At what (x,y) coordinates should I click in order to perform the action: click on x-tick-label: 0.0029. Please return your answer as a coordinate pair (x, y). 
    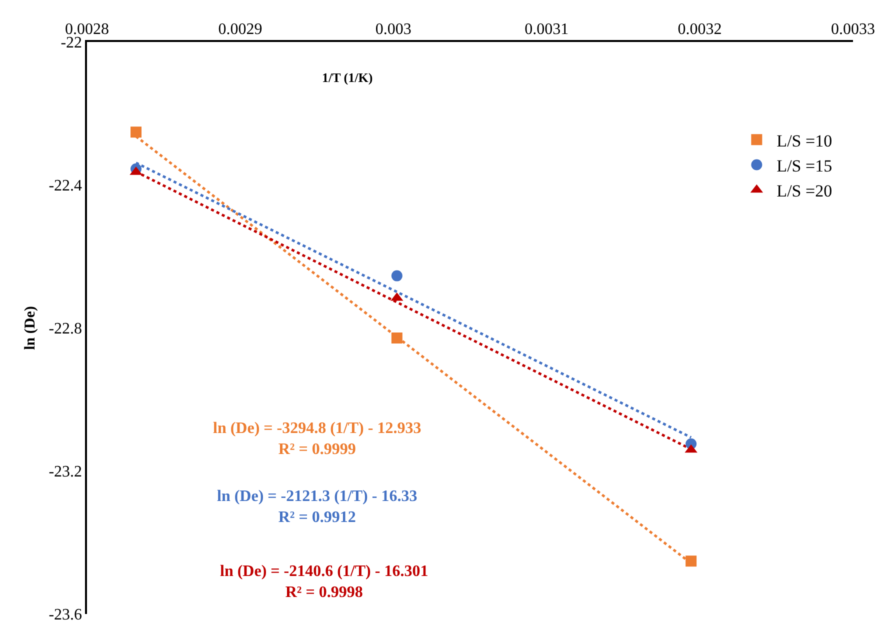
    Looking at the image, I should click on (240, 29).